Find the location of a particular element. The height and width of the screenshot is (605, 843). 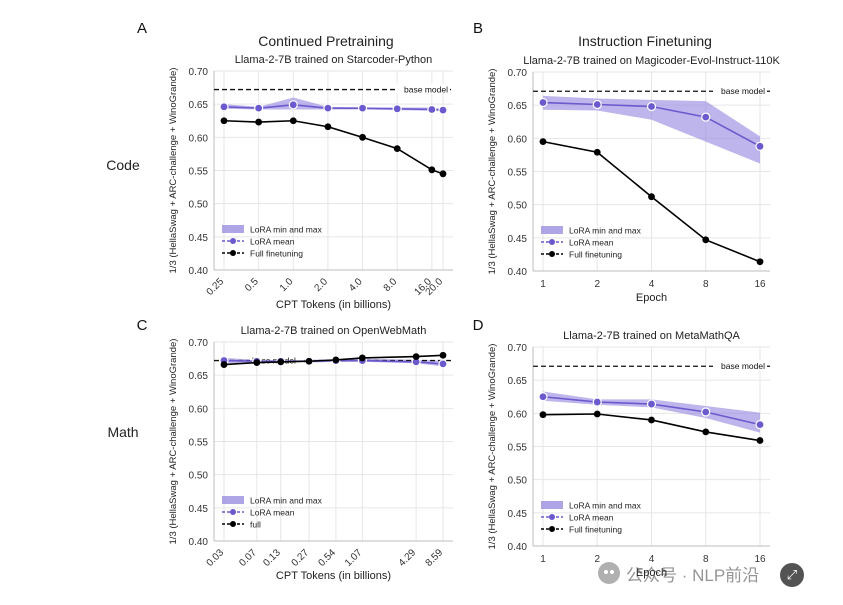

x-axis-label: Epoch is located at coordinates (651, 298).